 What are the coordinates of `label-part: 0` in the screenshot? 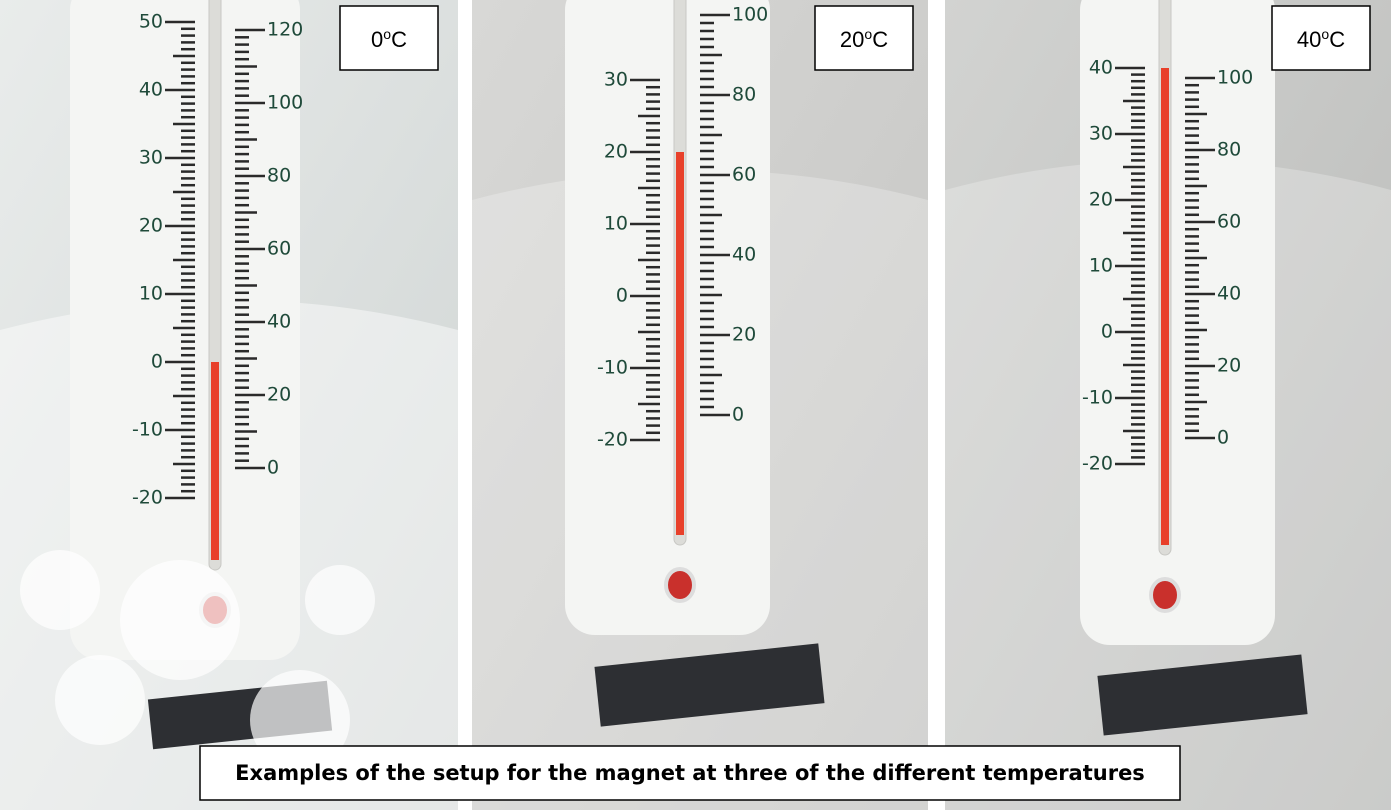 It's located at (377, 39).